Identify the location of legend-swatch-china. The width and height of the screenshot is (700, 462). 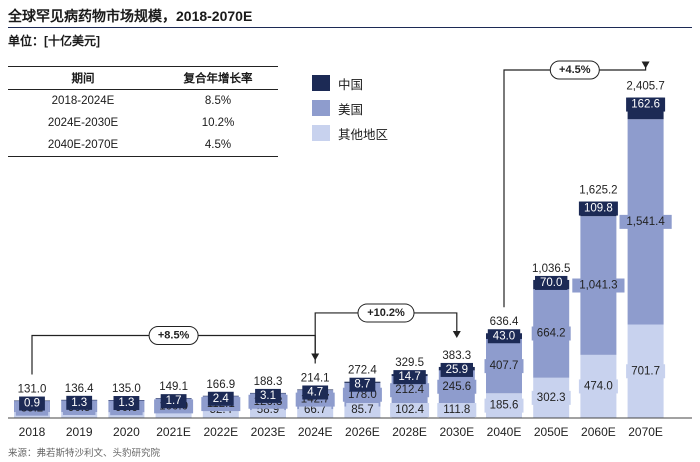
(321, 83).